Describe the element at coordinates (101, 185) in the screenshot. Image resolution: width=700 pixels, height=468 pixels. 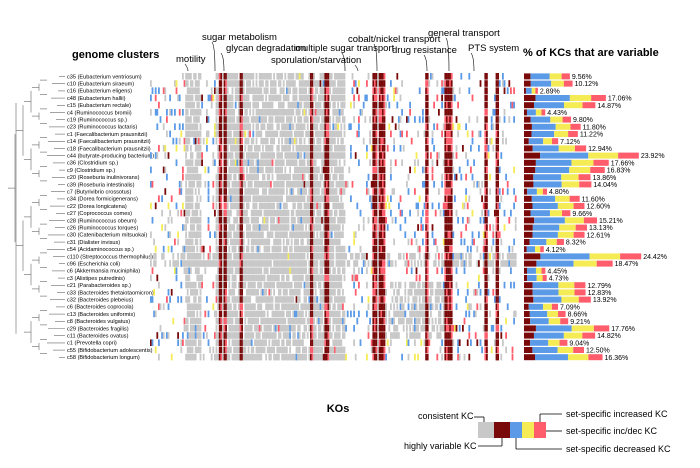
I see `row-label: c39 (Roseburia intestinalis)` at that location.